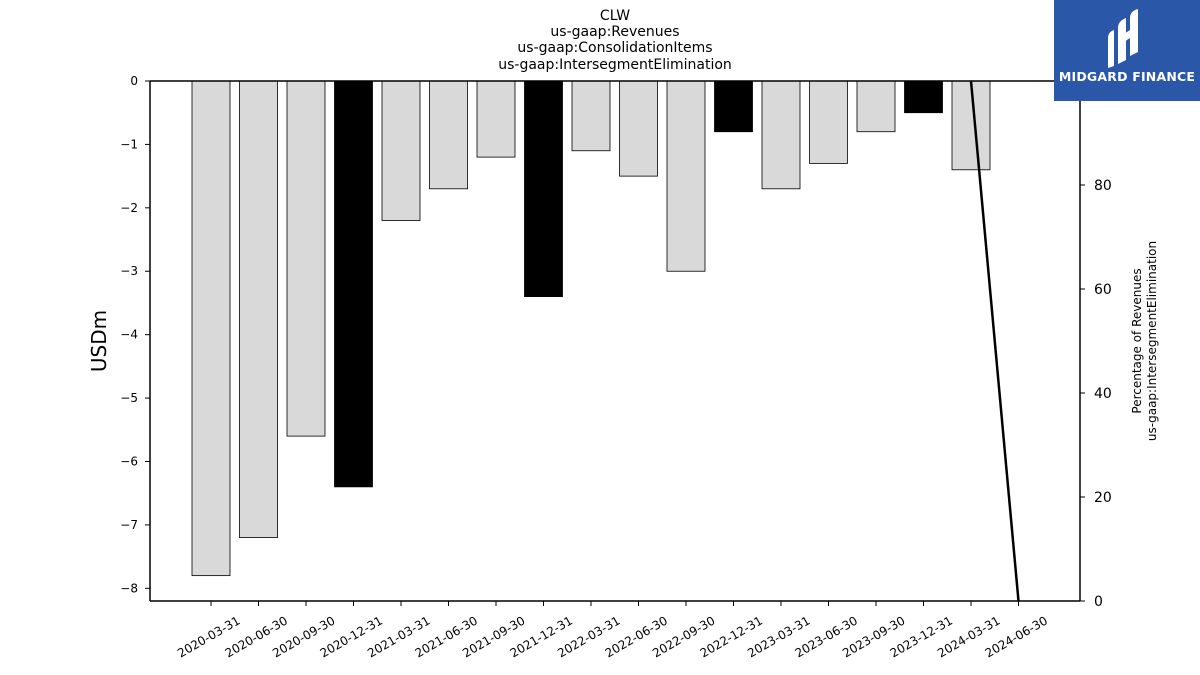 The height and width of the screenshot is (675, 1200). I want to click on logo-text: MIDGARD FINANCE, so click(1127, 76).